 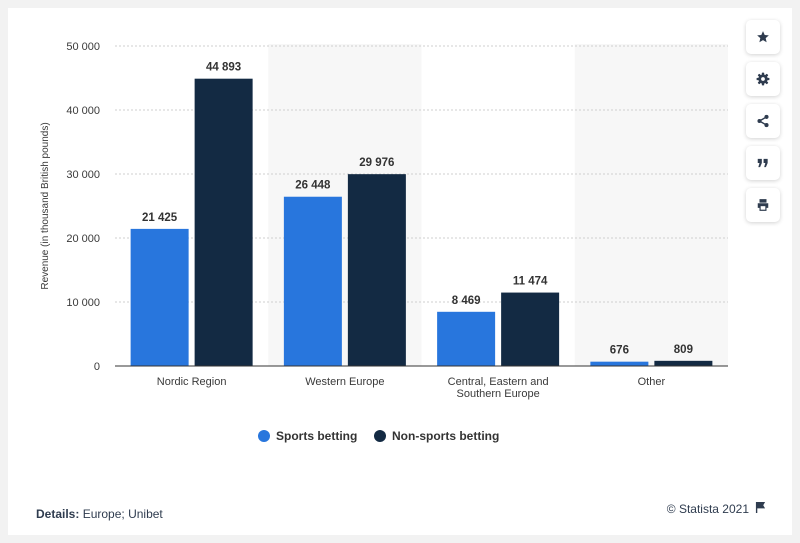 I want to click on details-label: Details:, so click(x=58, y=514).